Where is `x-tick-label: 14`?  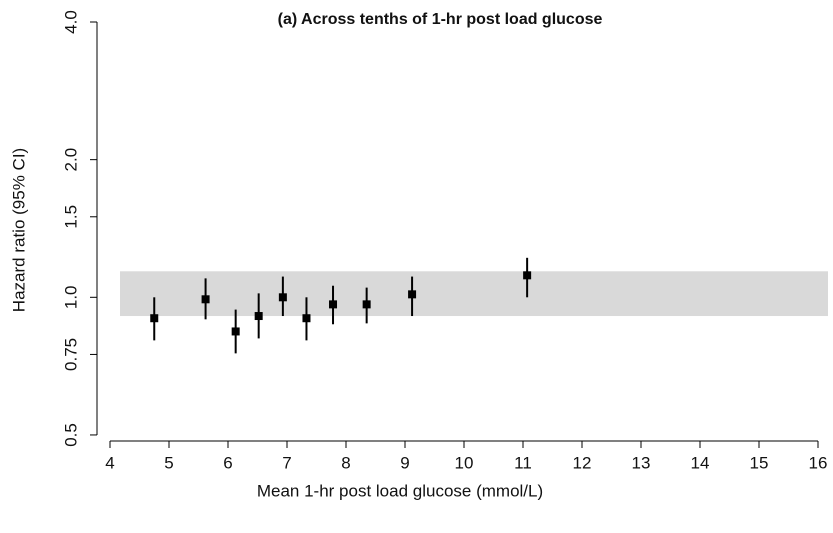 x-tick-label: 14 is located at coordinates (700, 462).